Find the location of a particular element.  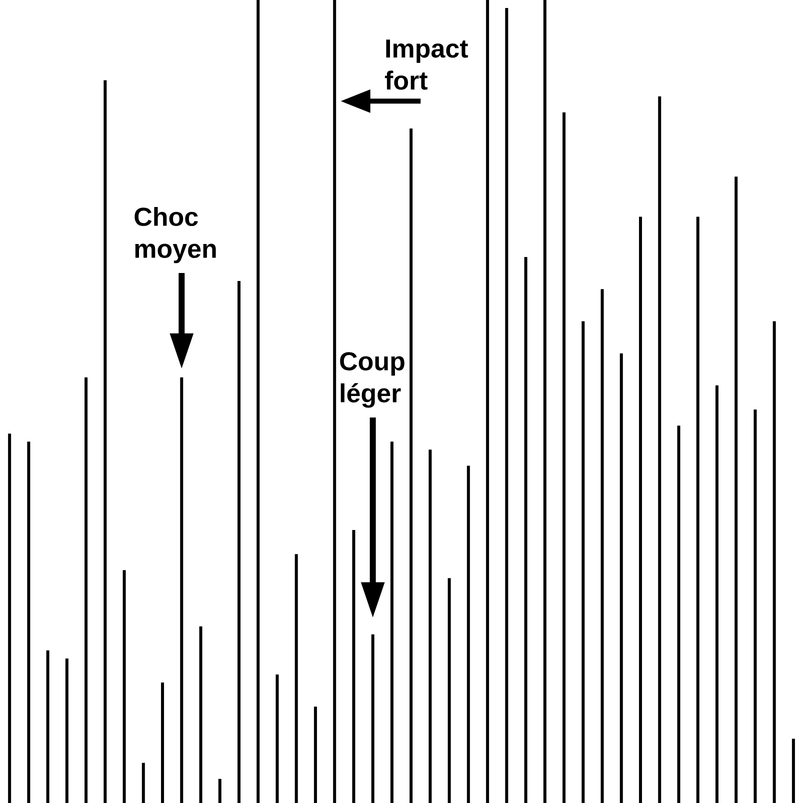

annotation: Coup léger is located at coordinates (372, 380).